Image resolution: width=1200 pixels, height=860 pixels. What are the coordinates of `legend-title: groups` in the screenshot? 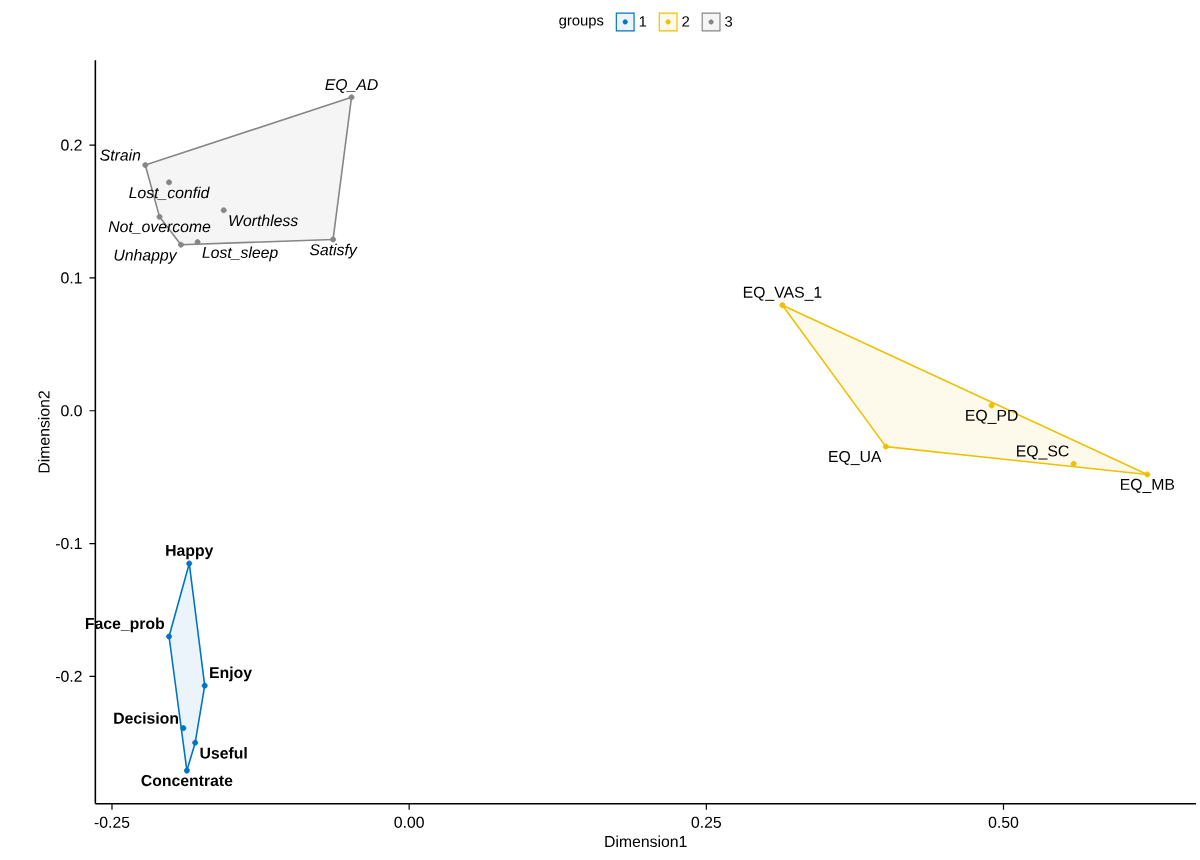 It's located at (581, 23).